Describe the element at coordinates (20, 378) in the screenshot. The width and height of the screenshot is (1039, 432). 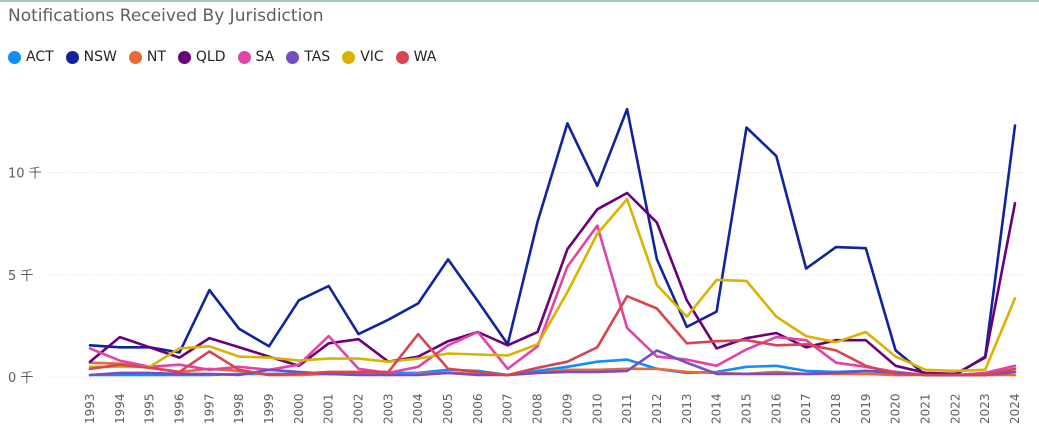
I see `y-tick-label: 0 千` at that location.